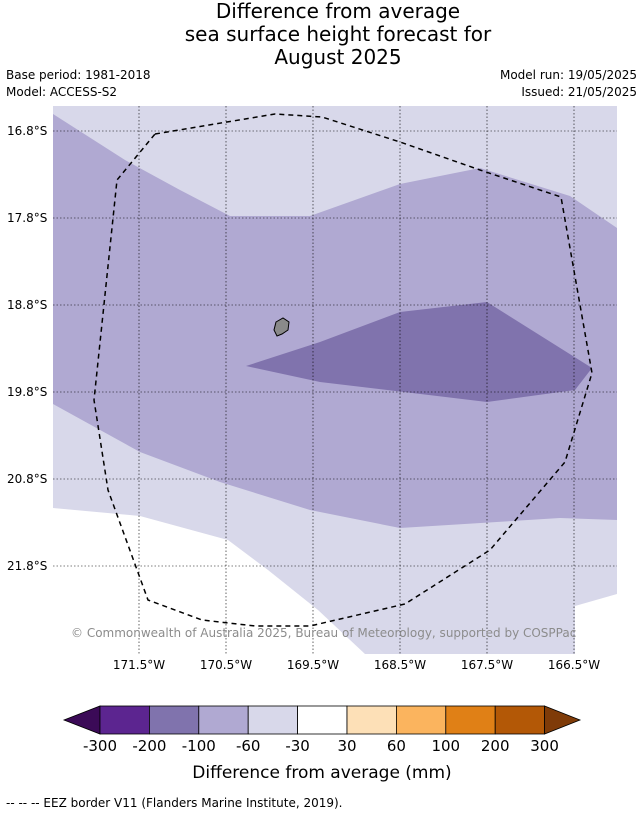  Describe the element at coordinates (281, 327) in the screenshot. I see `island-shape` at that location.